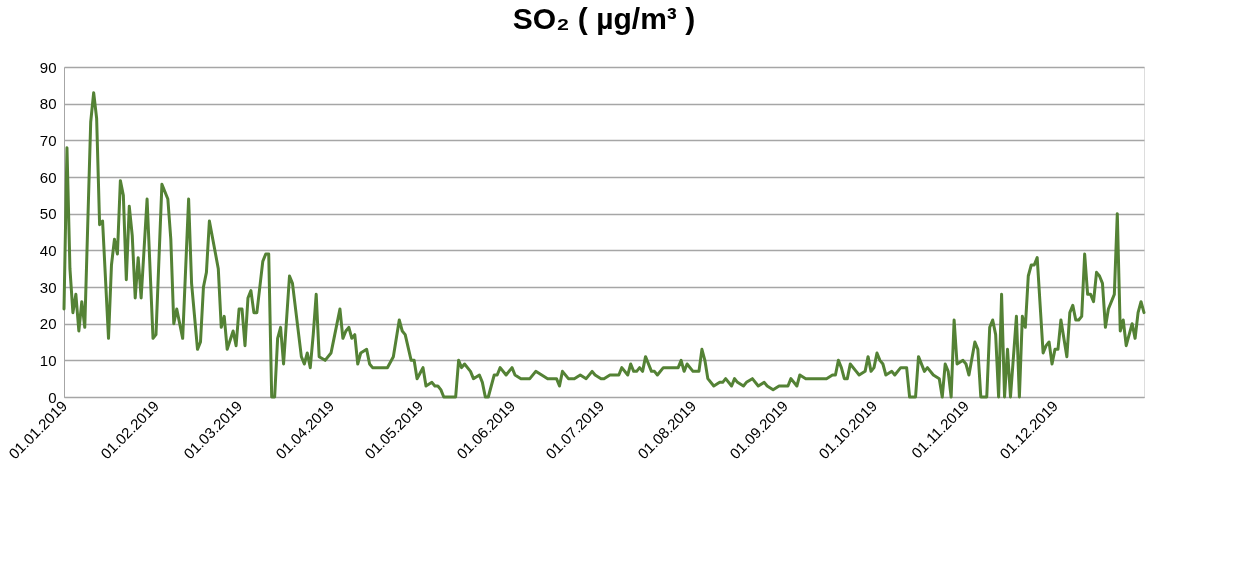 This screenshot has width=1244, height=577. I want to click on y-tick-label: 30, so click(48, 287).